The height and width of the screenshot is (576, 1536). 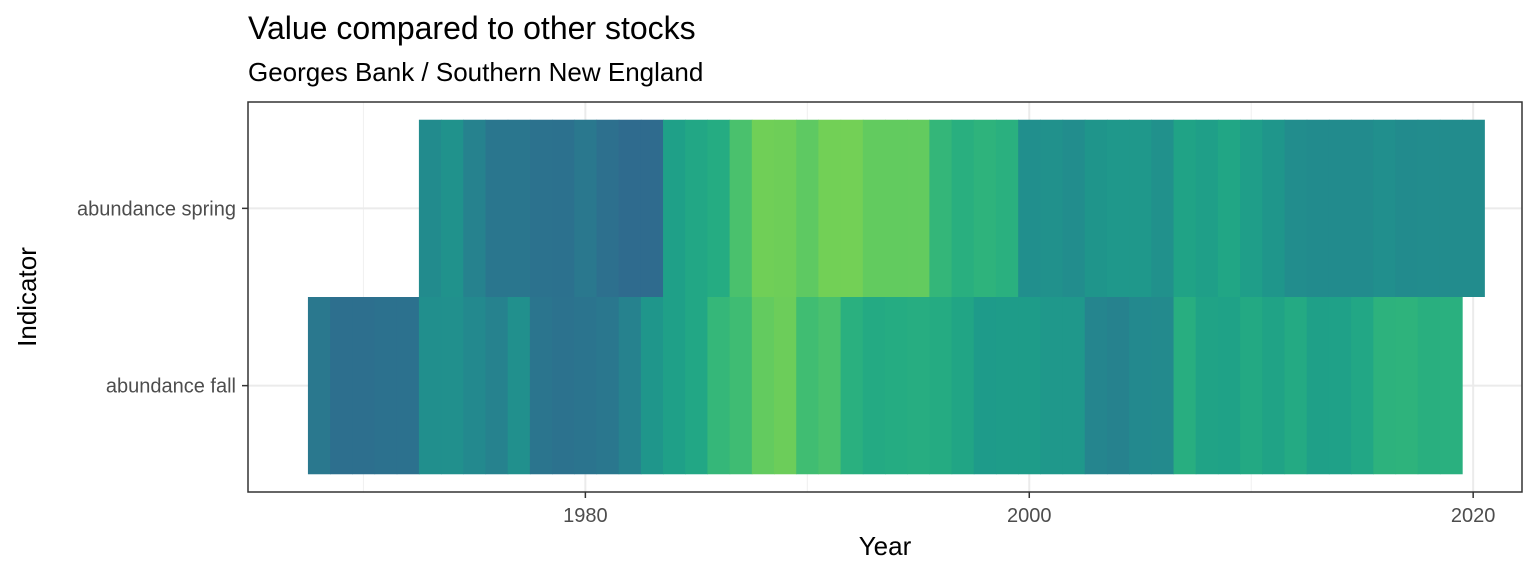 I want to click on x-axis: 1980 2000 2020, so click(x=1029, y=509).